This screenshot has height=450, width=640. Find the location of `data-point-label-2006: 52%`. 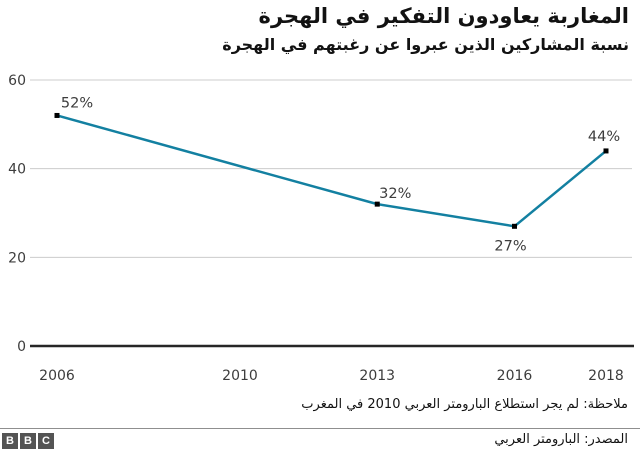

data-point-label-2006: 52% is located at coordinates (77, 103).